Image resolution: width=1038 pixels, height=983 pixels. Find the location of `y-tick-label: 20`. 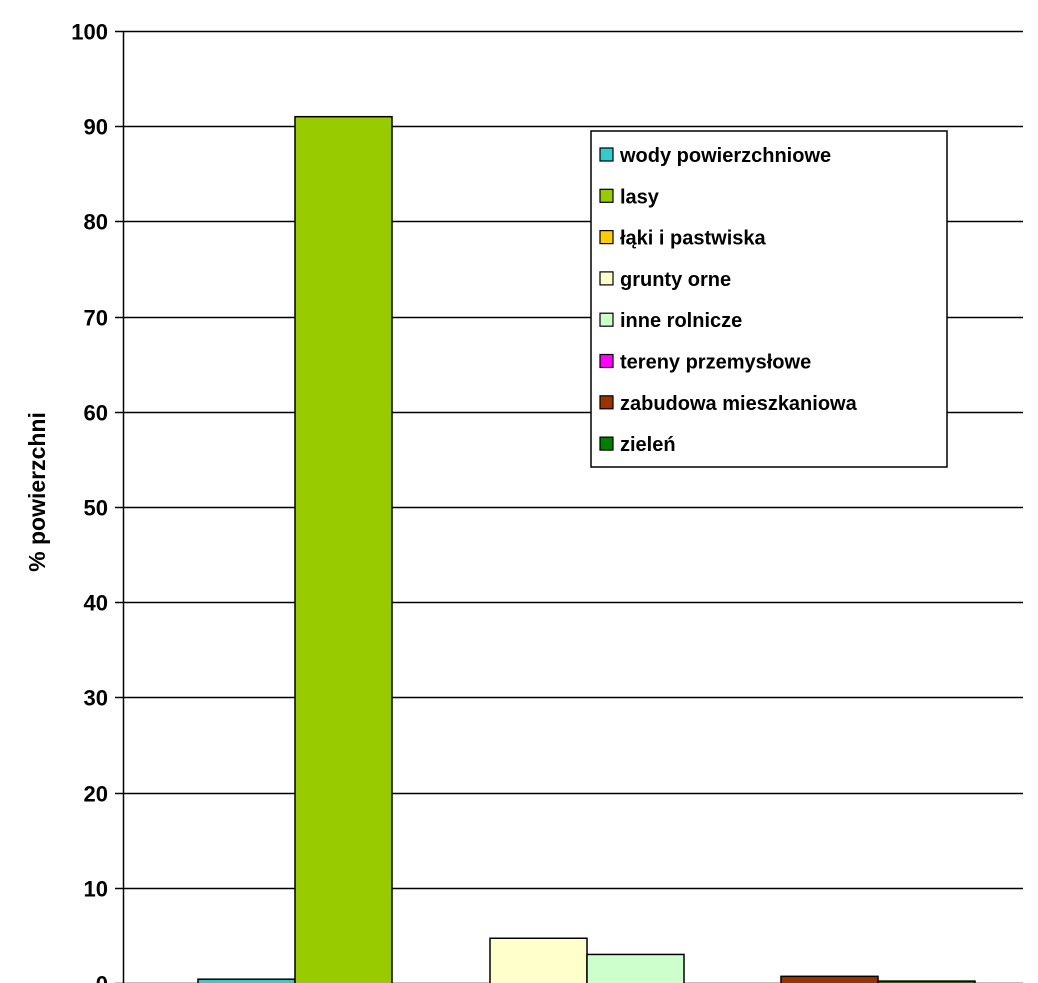

y-tick-label: 20 is located at coordinates (96, 794).